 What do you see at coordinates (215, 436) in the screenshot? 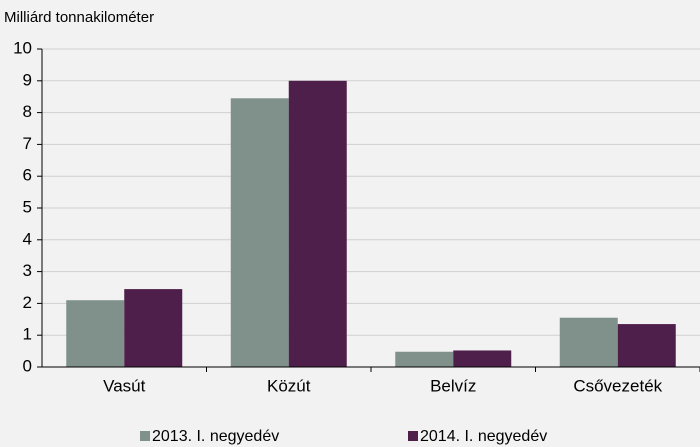
I see `legend-label: 2013. I. negyedév` at bounding box center [215, 436].